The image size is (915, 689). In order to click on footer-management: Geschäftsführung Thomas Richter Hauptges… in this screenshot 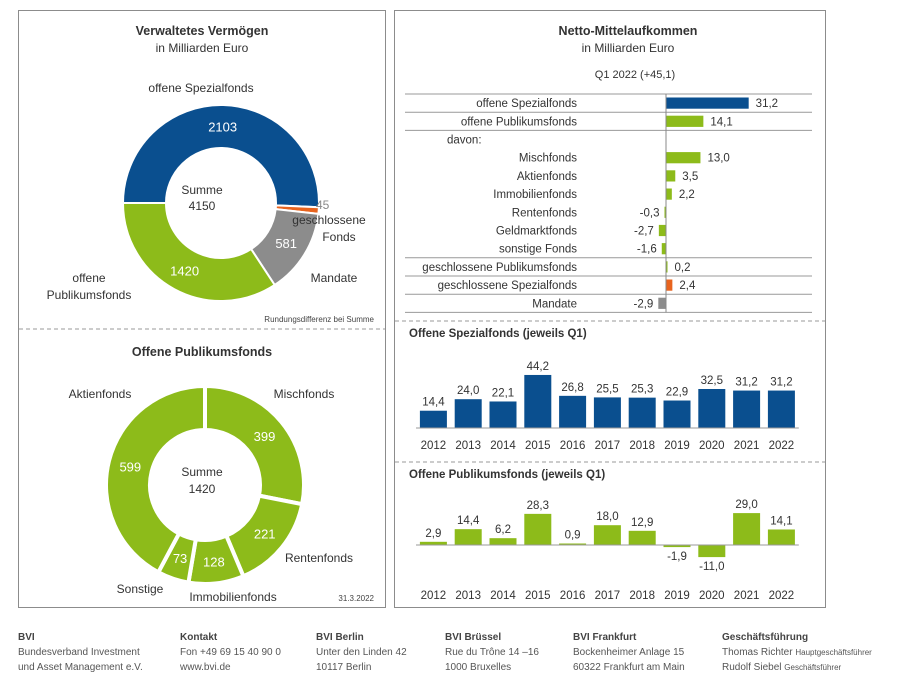, I will do `click(797, 652)`.